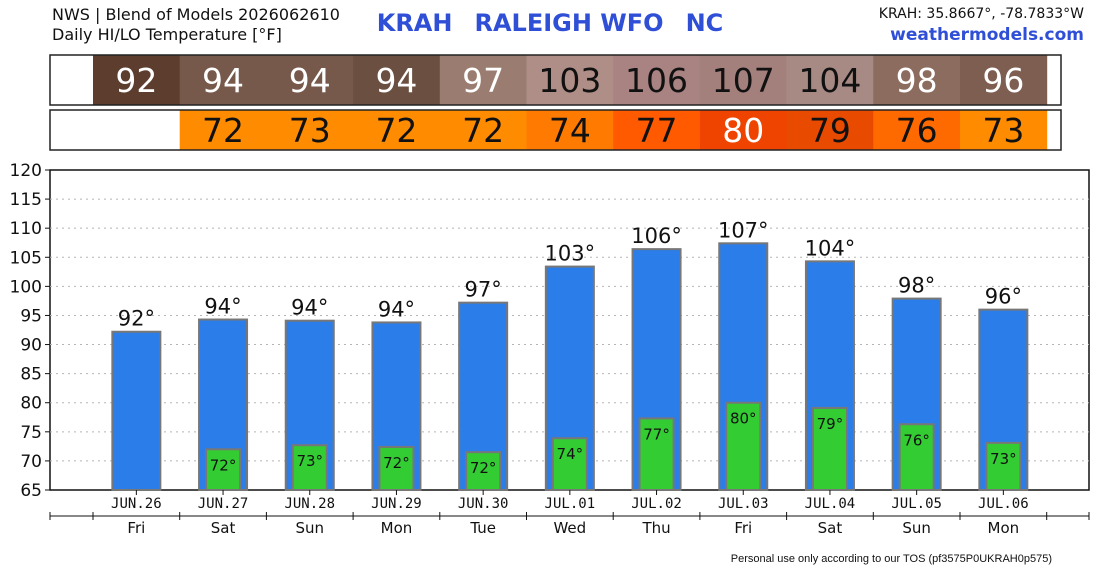  What do you see at coordinates (71, 80) in the screenshot?
I see `hi-row-cell-left` at bounding box center [71, 80].